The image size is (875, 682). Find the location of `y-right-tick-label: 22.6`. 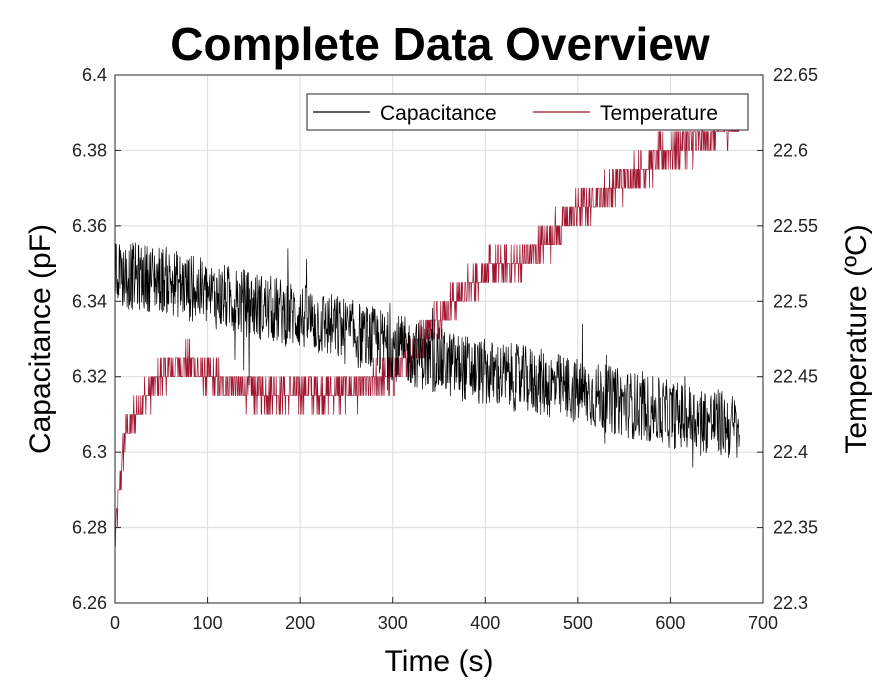

y-right-tick-label: 22.6 is located at coordinates (790, 150).